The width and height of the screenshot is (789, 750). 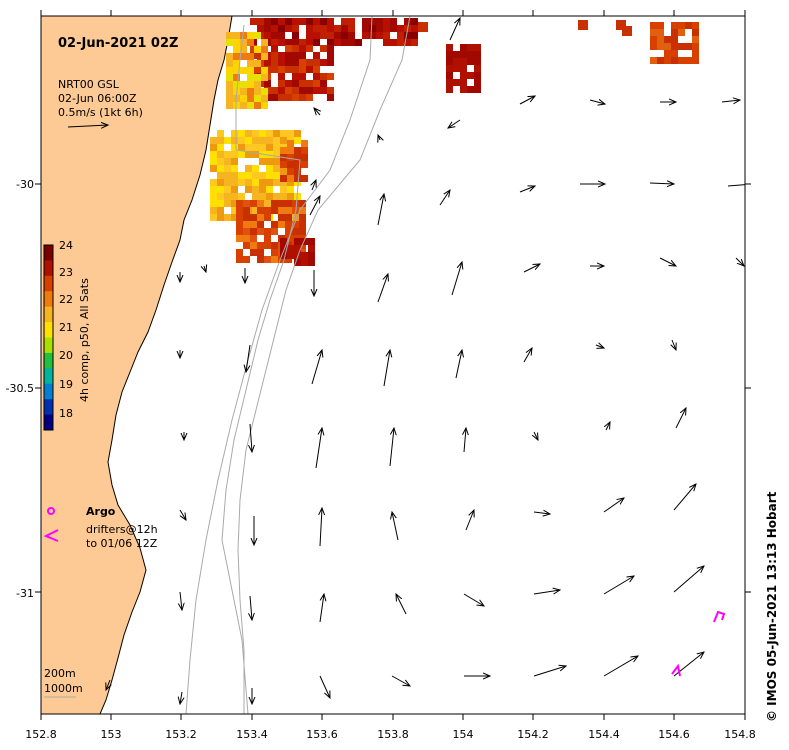 What do you see at coordinates (63, 688) in the screenshot?
I see `depth-label-1000m: 1000m` at bounding box center [63, 688].